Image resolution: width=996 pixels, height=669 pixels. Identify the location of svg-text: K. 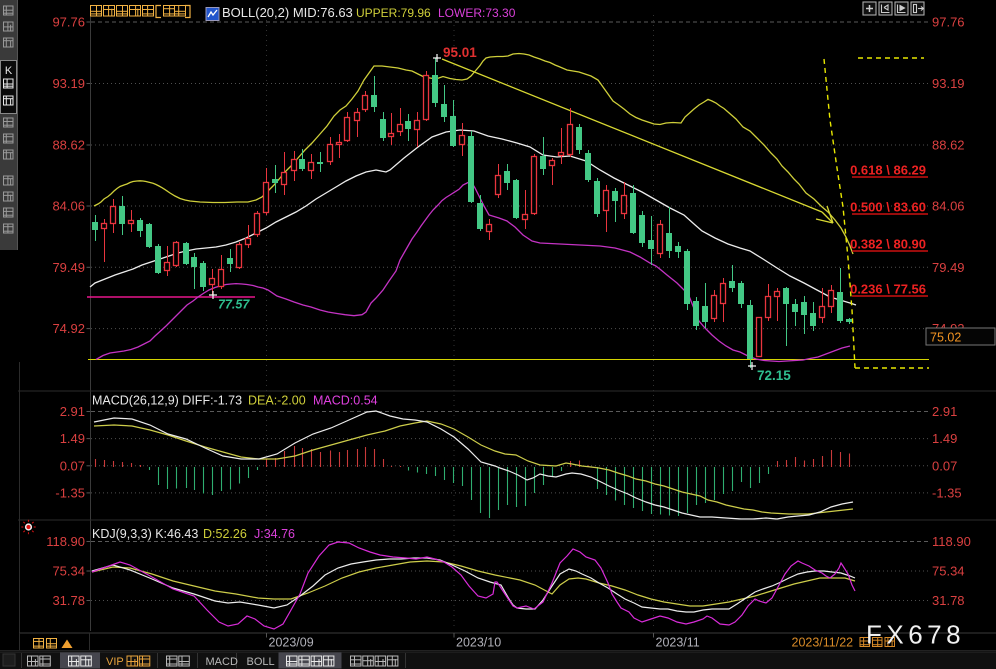
(9, 71).